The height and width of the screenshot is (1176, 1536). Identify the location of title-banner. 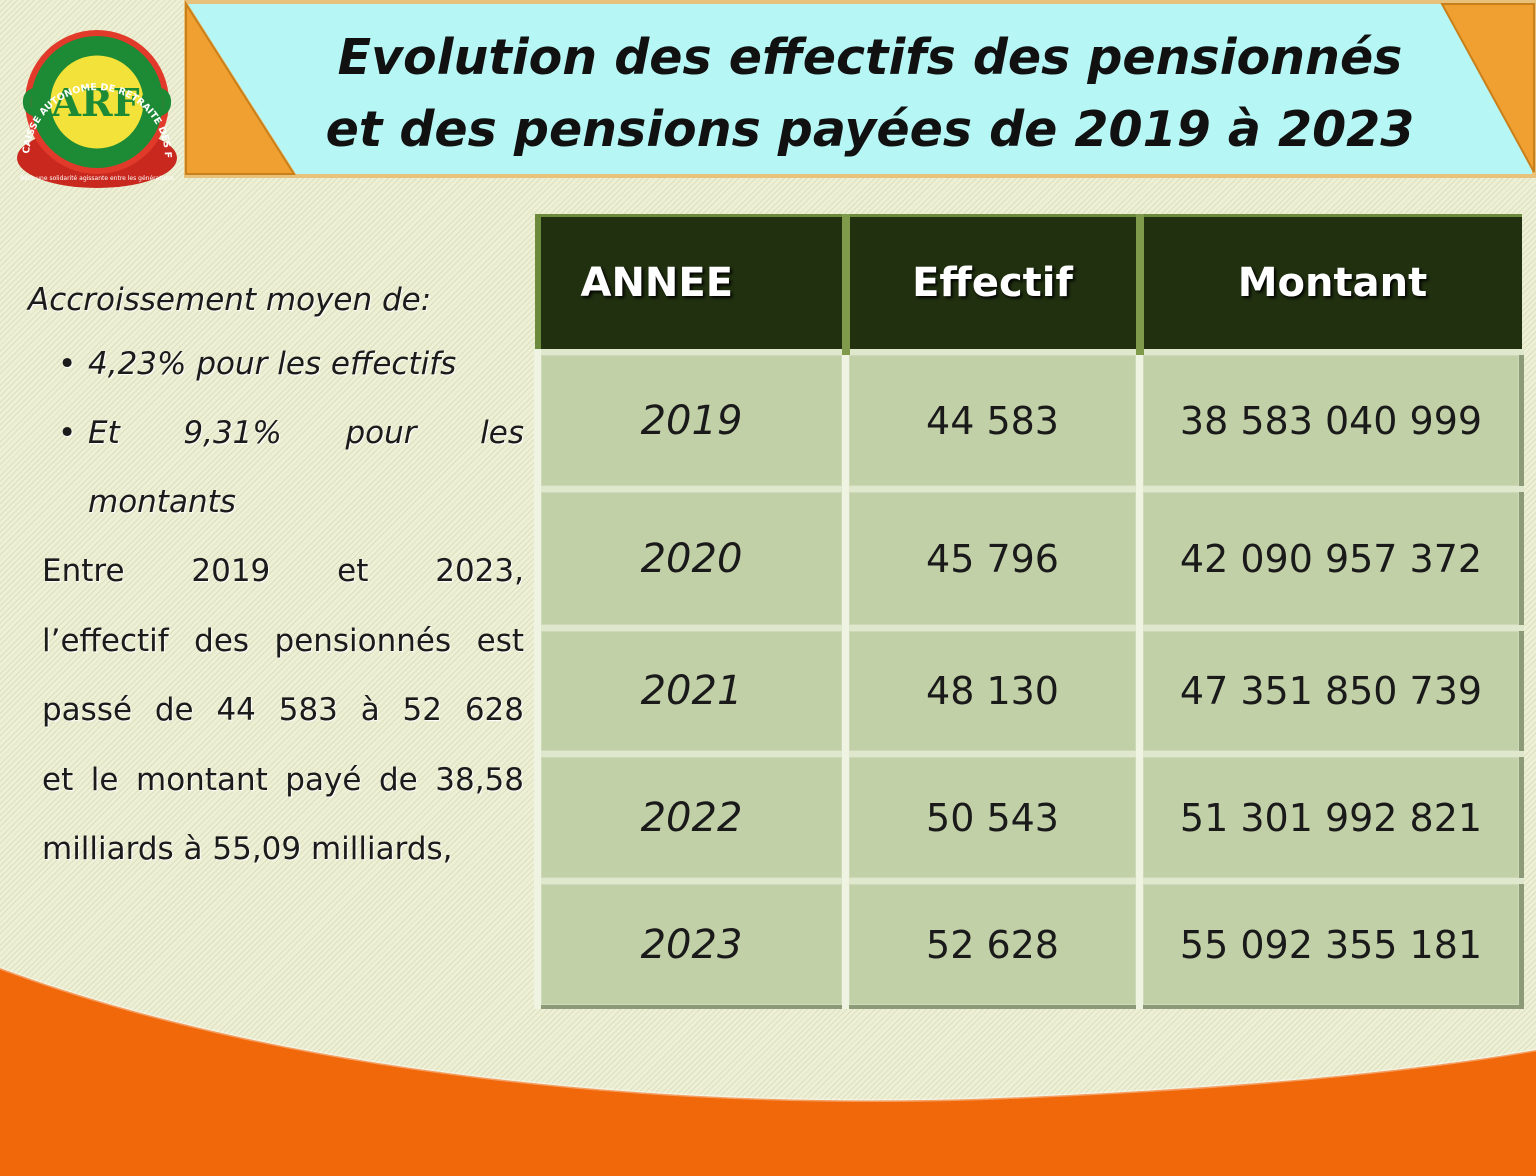
(860, 89).